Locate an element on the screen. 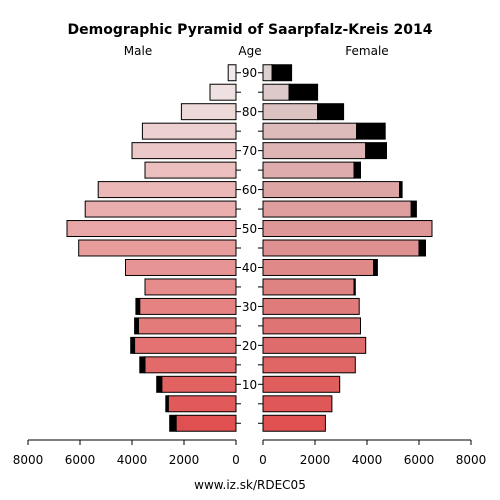 This screenshot has height=500, width=500. female-bar-black-90+ is located at coordinates (282, 73).